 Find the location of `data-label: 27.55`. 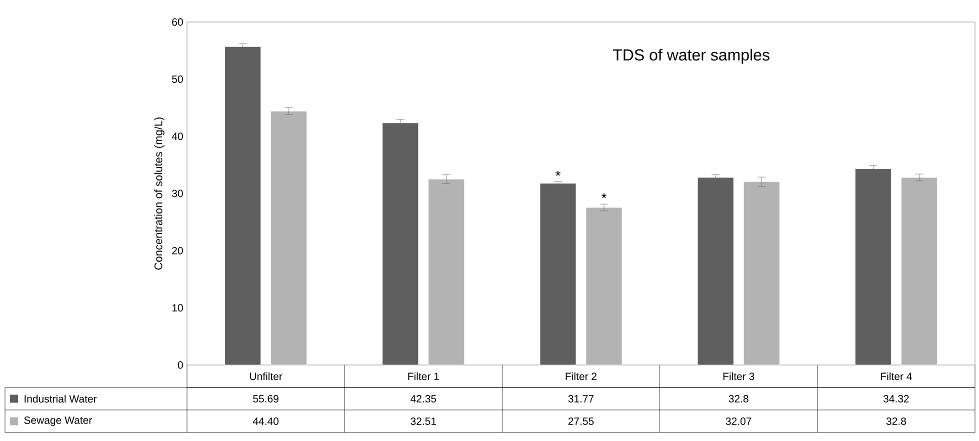

data-label: 27.55 is located at coordinates (581, 421).